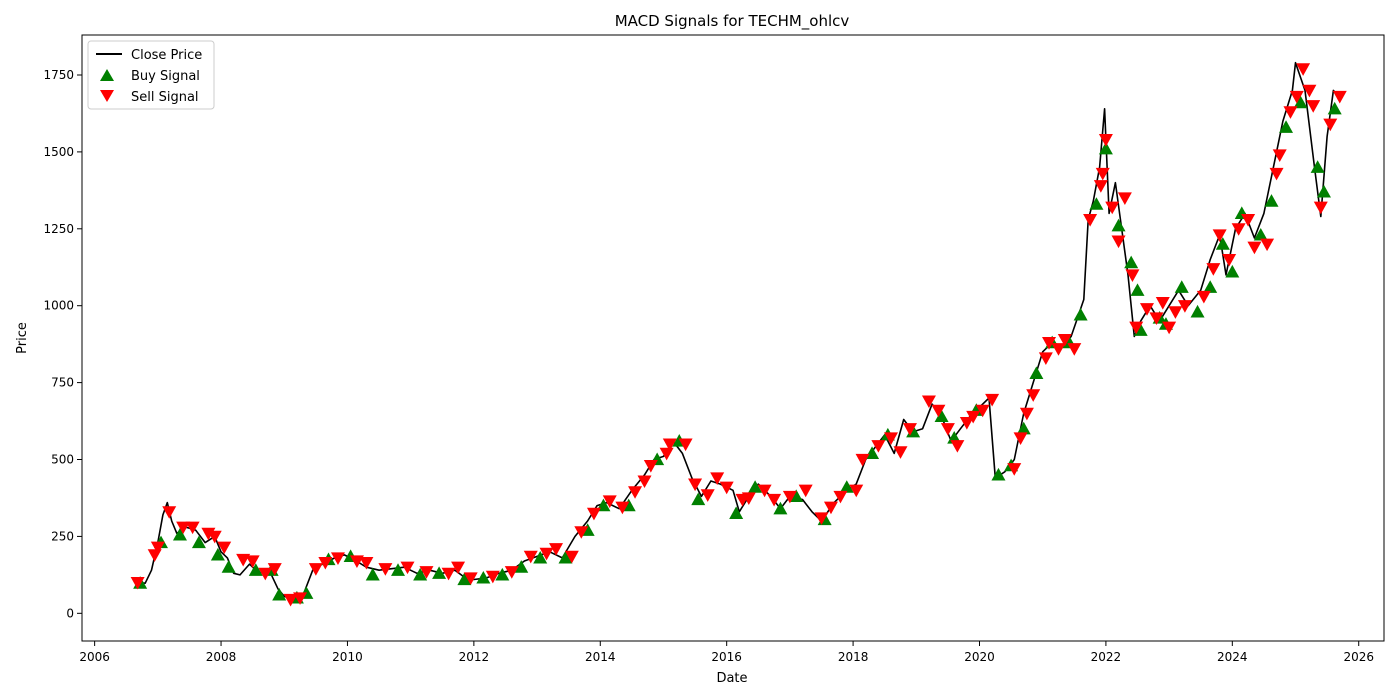  What do you see at coordinates (979, 657) in the screenshot?
I see `x-tick-label: 2020` at bounding box center [979, 657].